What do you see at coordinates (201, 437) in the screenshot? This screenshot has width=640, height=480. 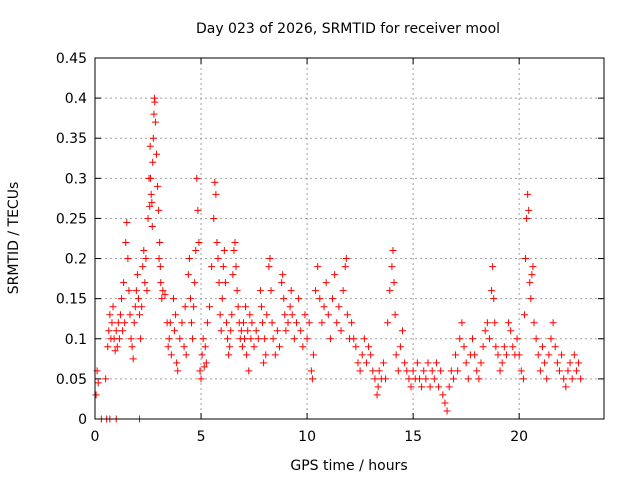 I see `x-tick-label: 5` at bounding box center [201, 437].